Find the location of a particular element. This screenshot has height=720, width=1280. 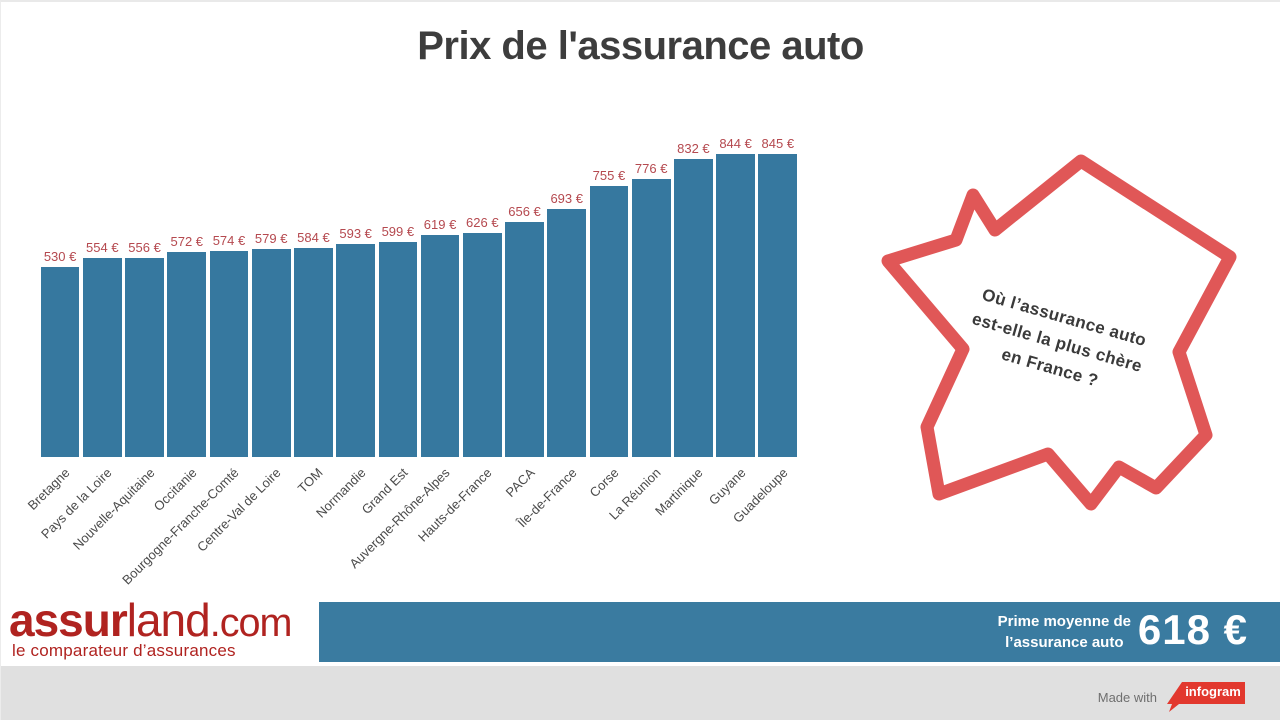

infogram-badge: infogram is located at coordinates (1206, 697).